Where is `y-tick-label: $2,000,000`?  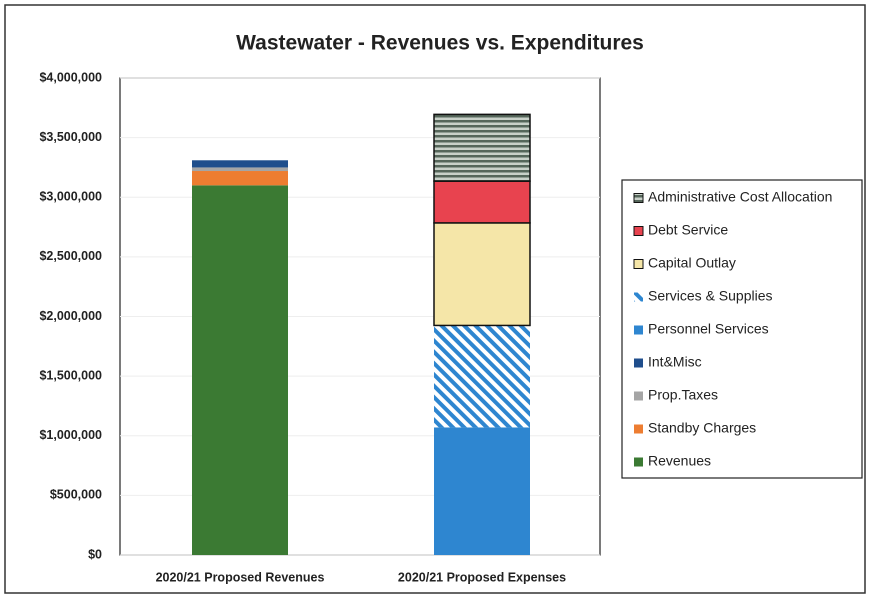 y-tick-label: $2,000,000 is located at coordinates (70, 316).